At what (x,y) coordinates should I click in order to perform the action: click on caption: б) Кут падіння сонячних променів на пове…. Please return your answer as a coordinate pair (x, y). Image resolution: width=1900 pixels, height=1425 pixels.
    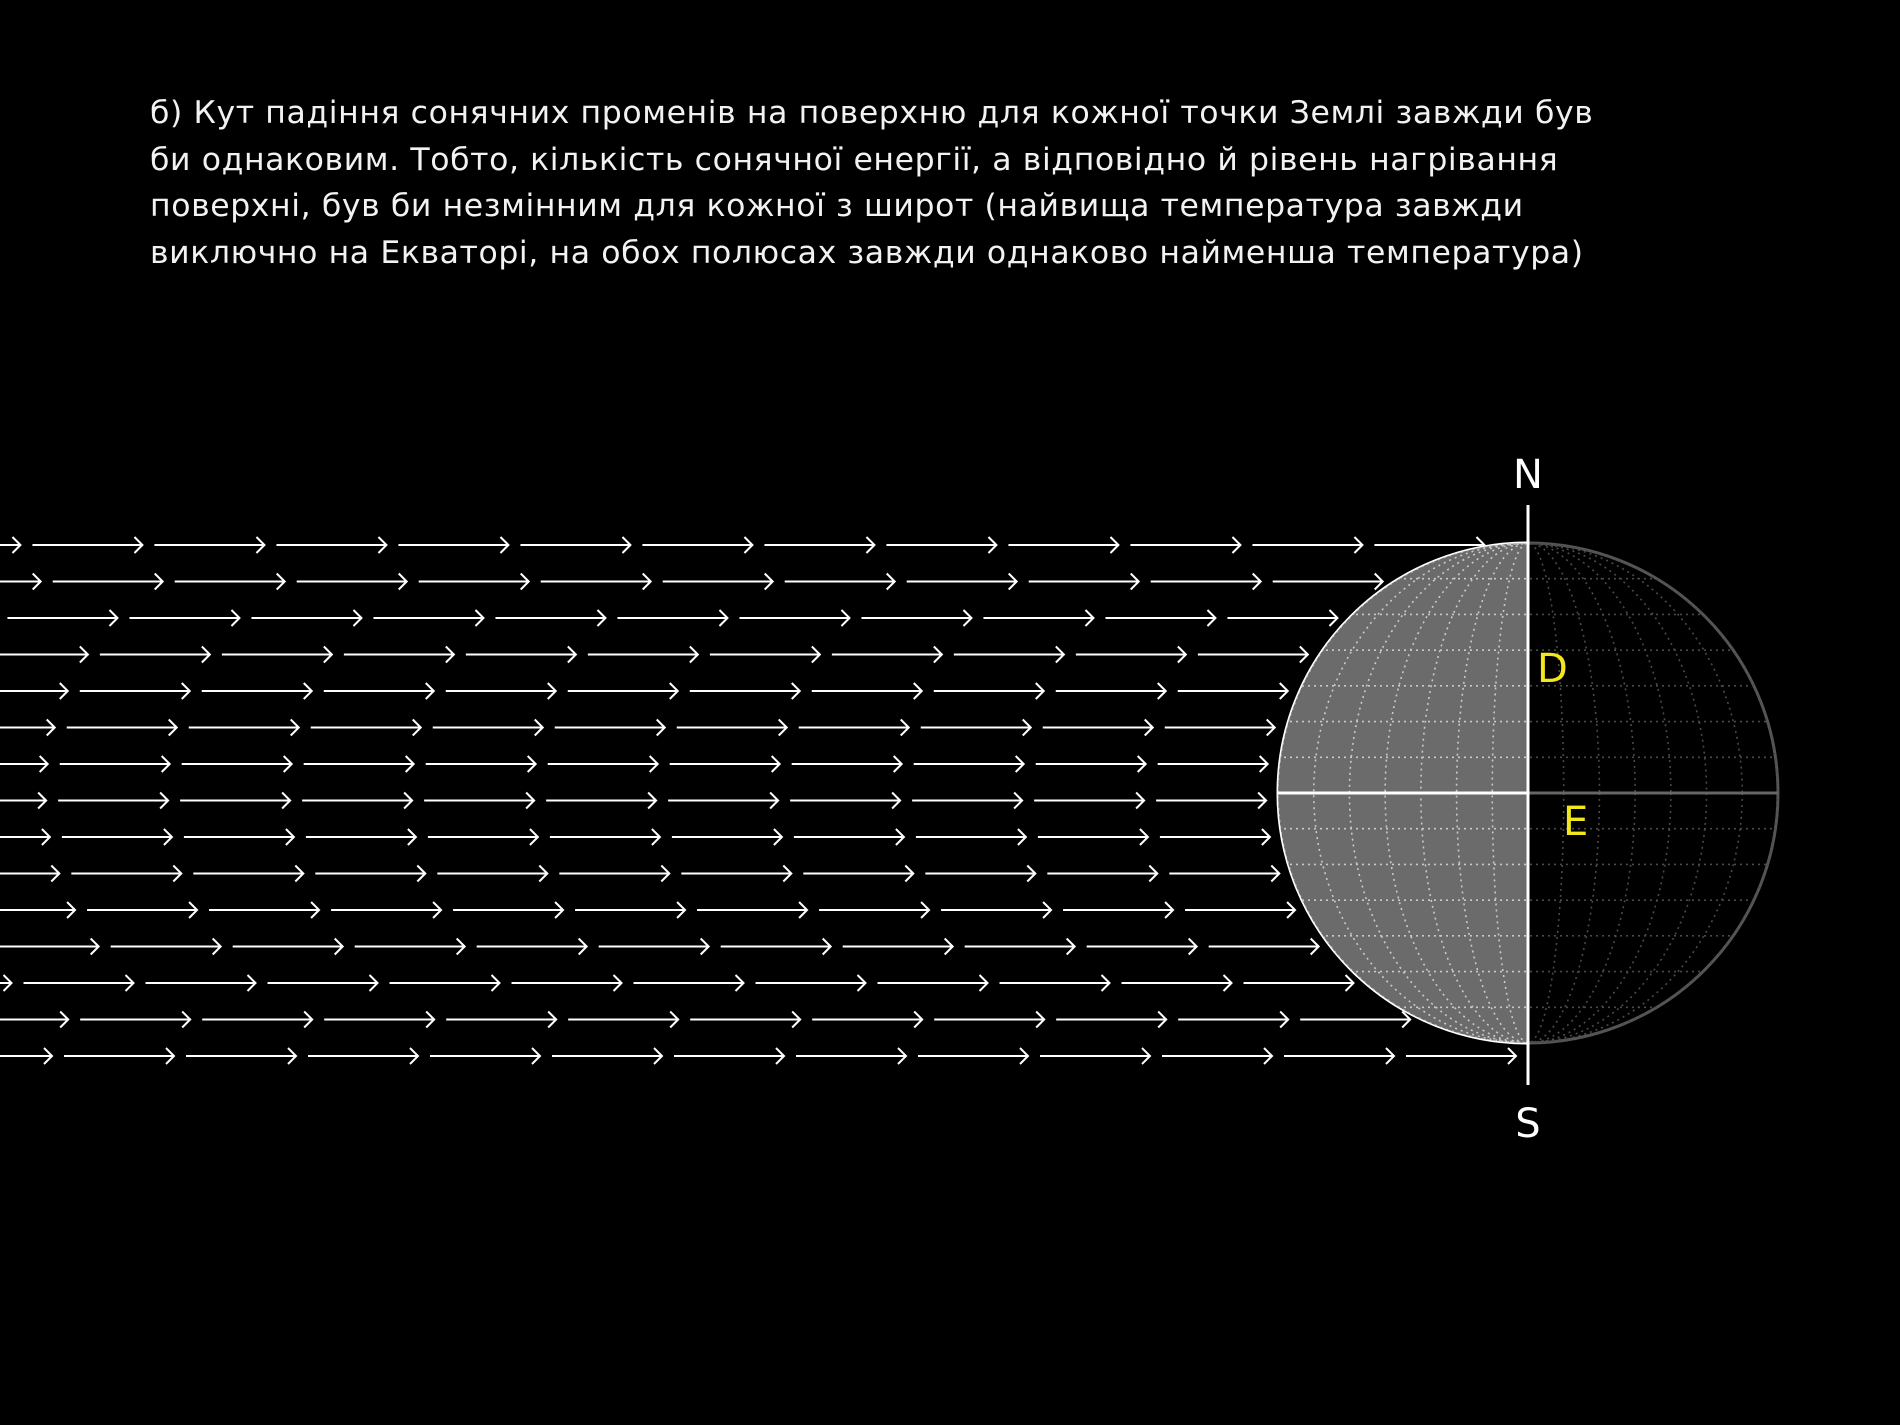
    Looking at the image, I should click on (930, 183).